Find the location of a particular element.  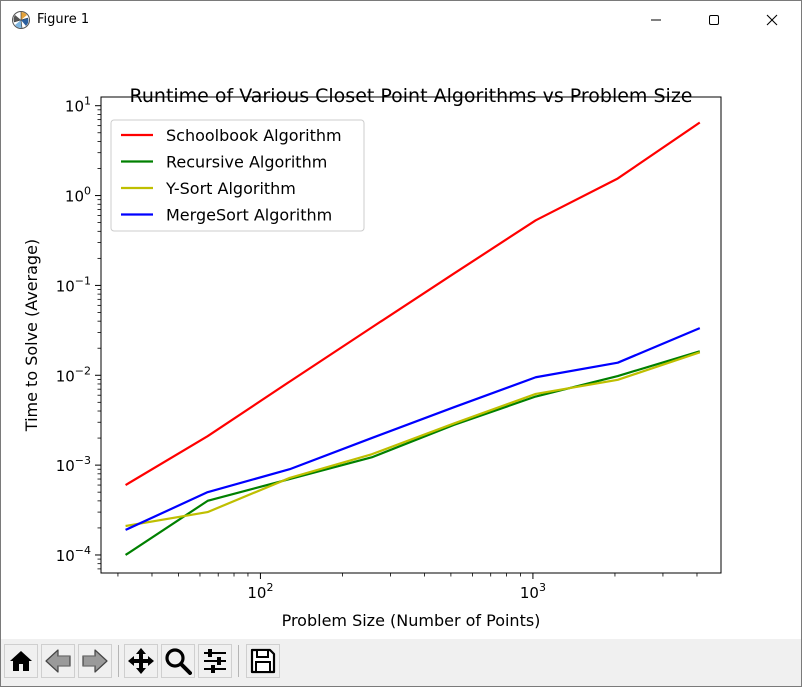

minimize-icon is located at coordinates (656, 20).